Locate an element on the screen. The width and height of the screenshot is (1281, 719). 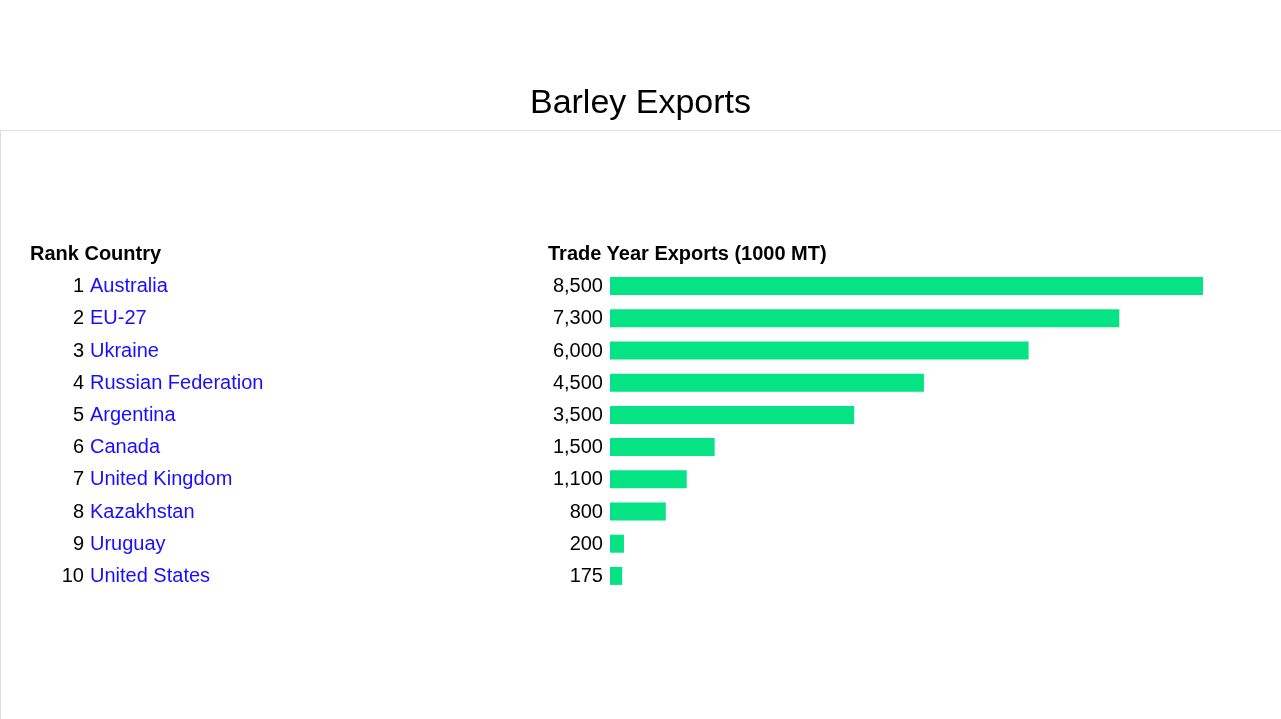
category-label: 8 Kazakhstan is located at coordinates (133, 510).